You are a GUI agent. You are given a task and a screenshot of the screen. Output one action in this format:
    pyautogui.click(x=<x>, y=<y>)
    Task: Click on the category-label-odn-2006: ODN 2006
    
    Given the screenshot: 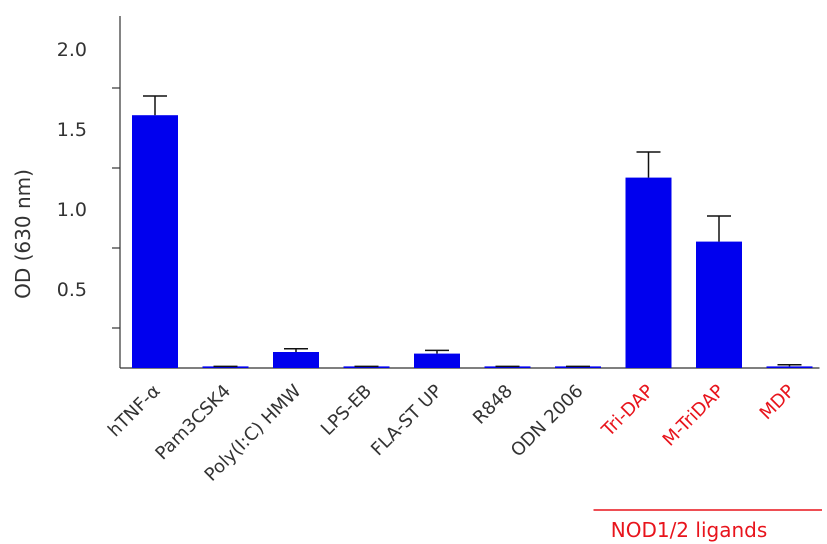 What is the action you would take?
    pyautogui.click(x=547, y=421)
    